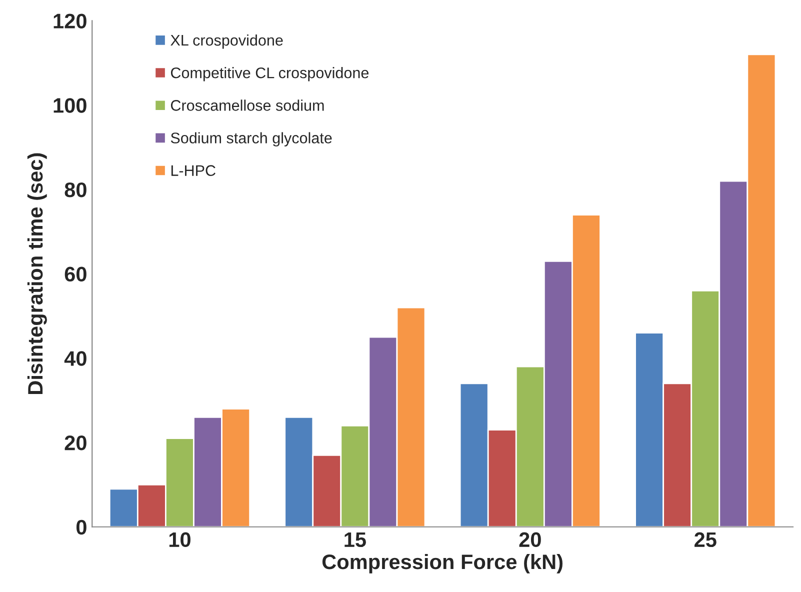 This screenshot has height=592, width=801. What do you see at coordinates (193, 170) in the screenshot?
I see `legend-label: L-HPC` at bounding box center [193, 170].